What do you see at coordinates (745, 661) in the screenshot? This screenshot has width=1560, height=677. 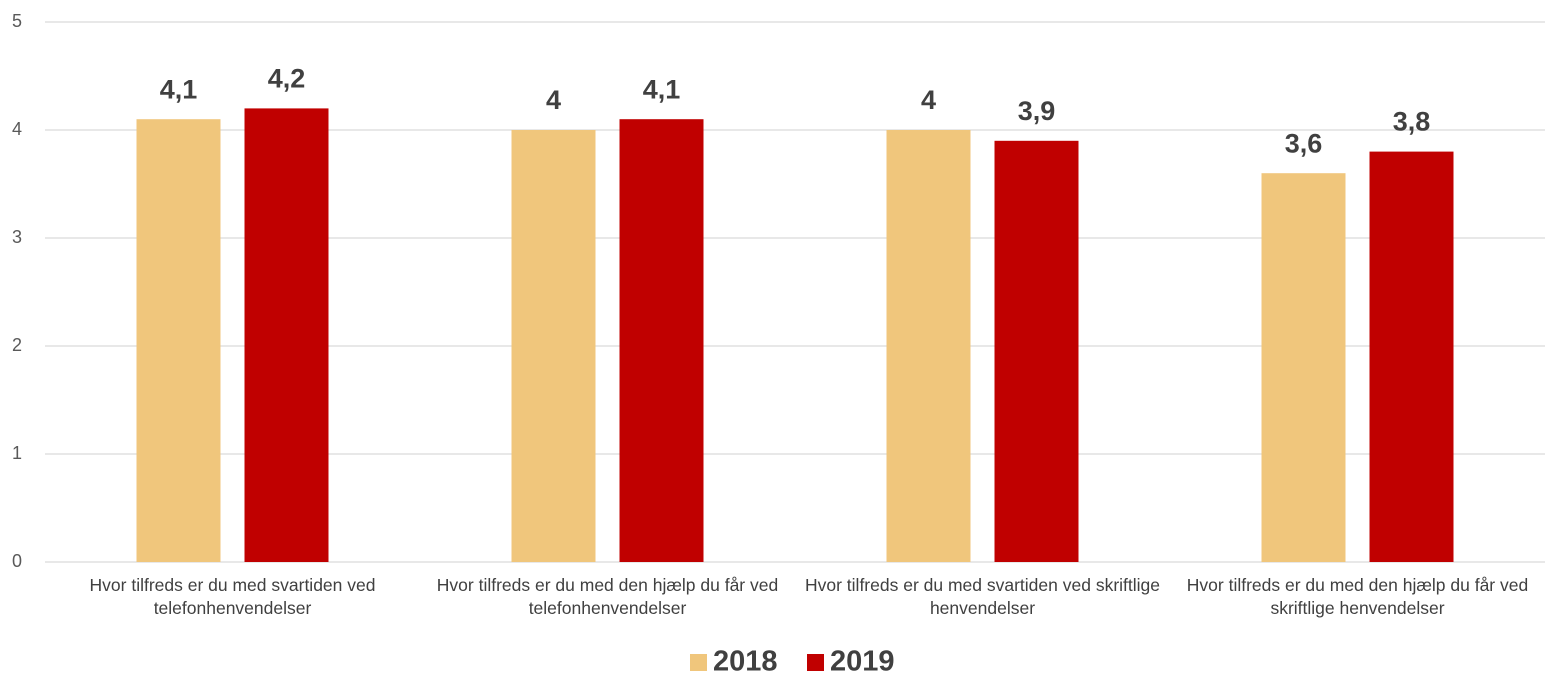 I see `legend-label: 2018` at bounding box center [745, 661].